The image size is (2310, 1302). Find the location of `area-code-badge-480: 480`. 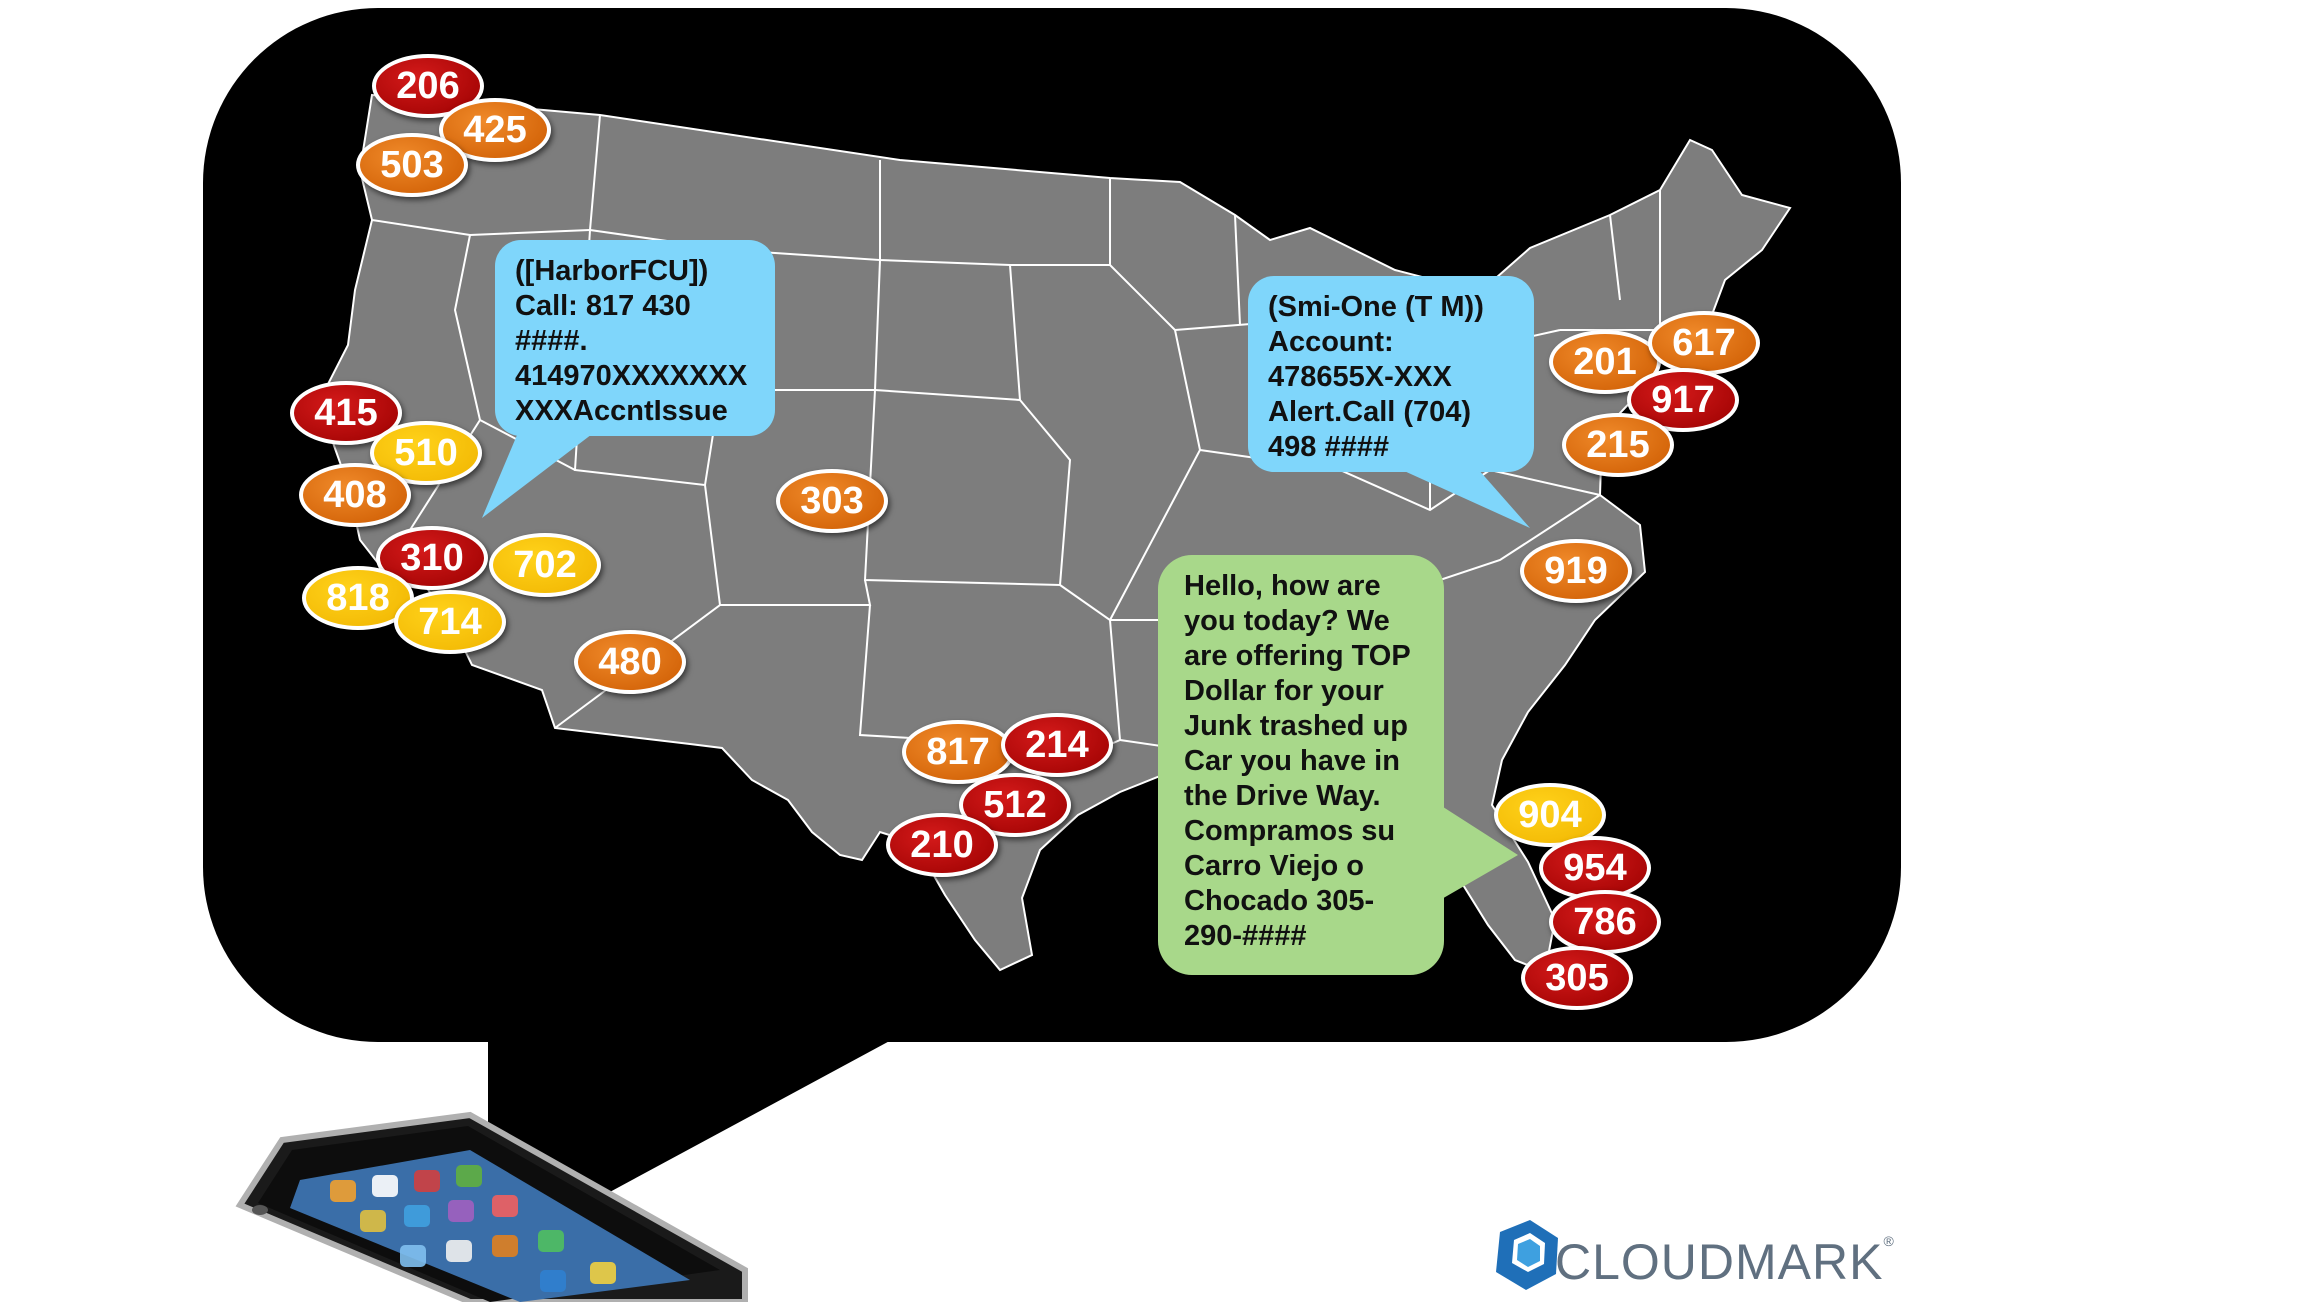

area-code-badge-480: 480 is located at coordinates (630, 662).